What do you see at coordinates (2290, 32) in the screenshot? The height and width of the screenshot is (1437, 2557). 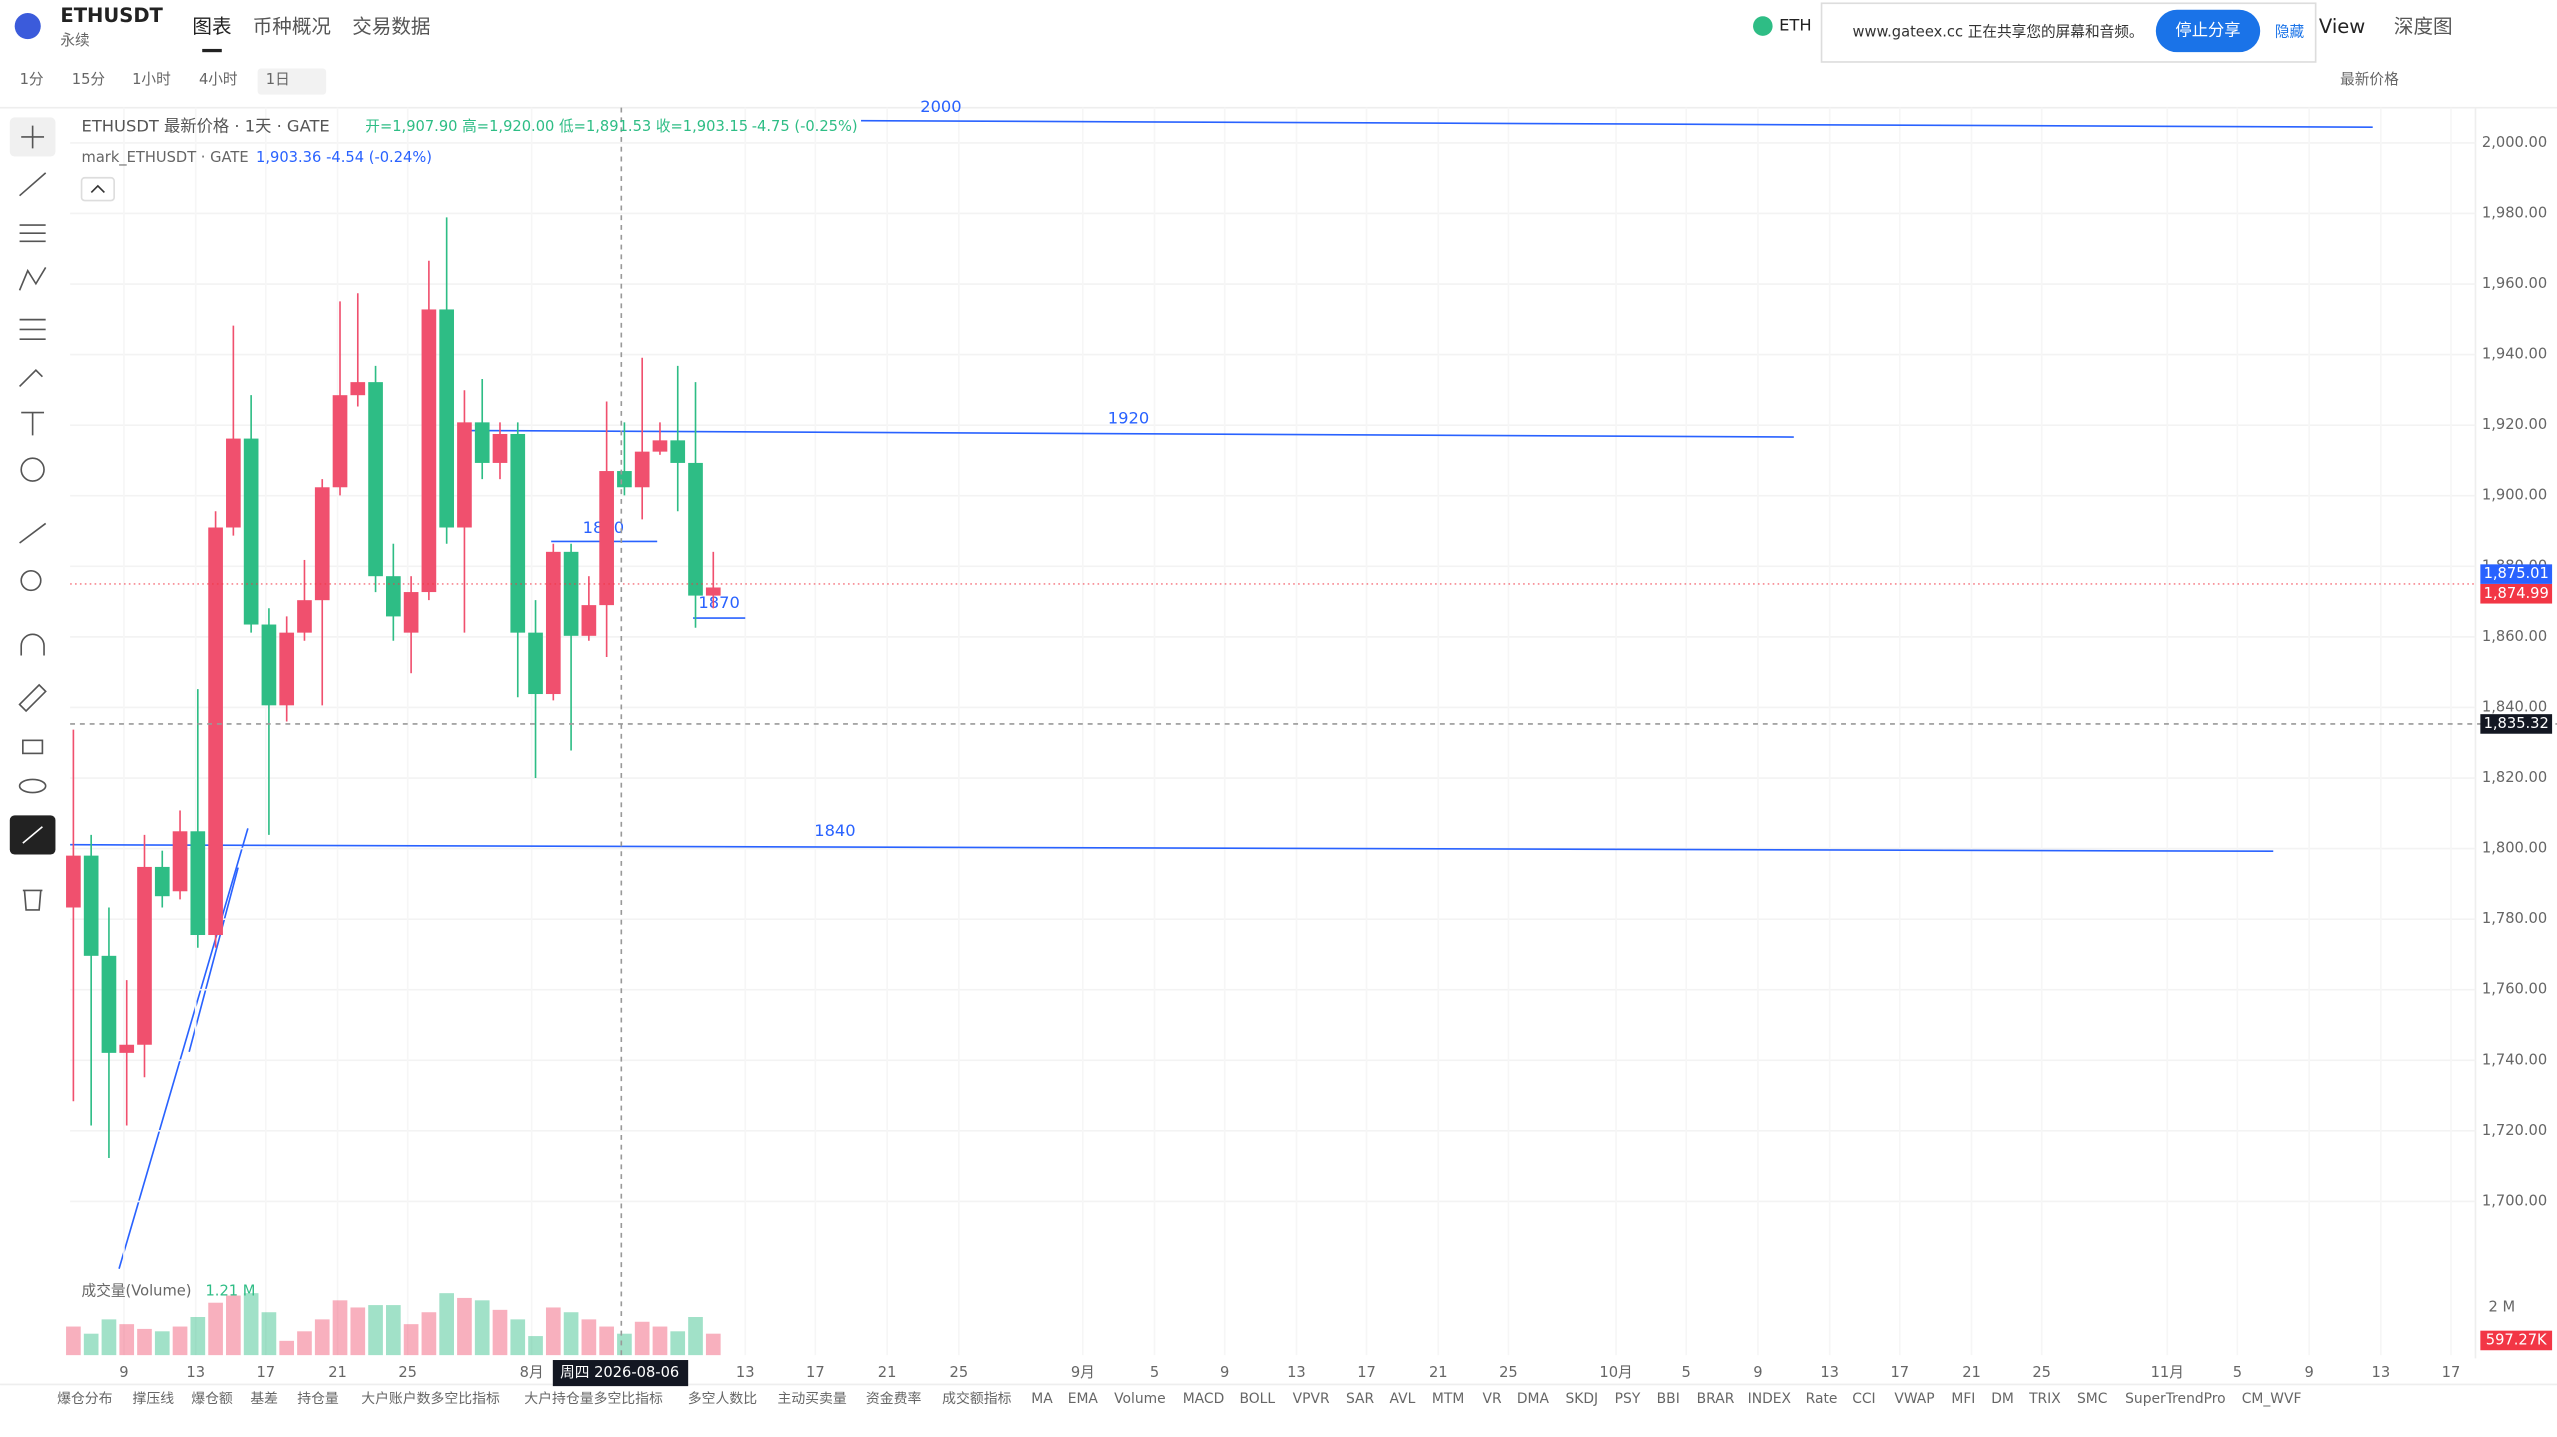 I see `hide-button: 隐藏` at bounding box center [2290, 32].